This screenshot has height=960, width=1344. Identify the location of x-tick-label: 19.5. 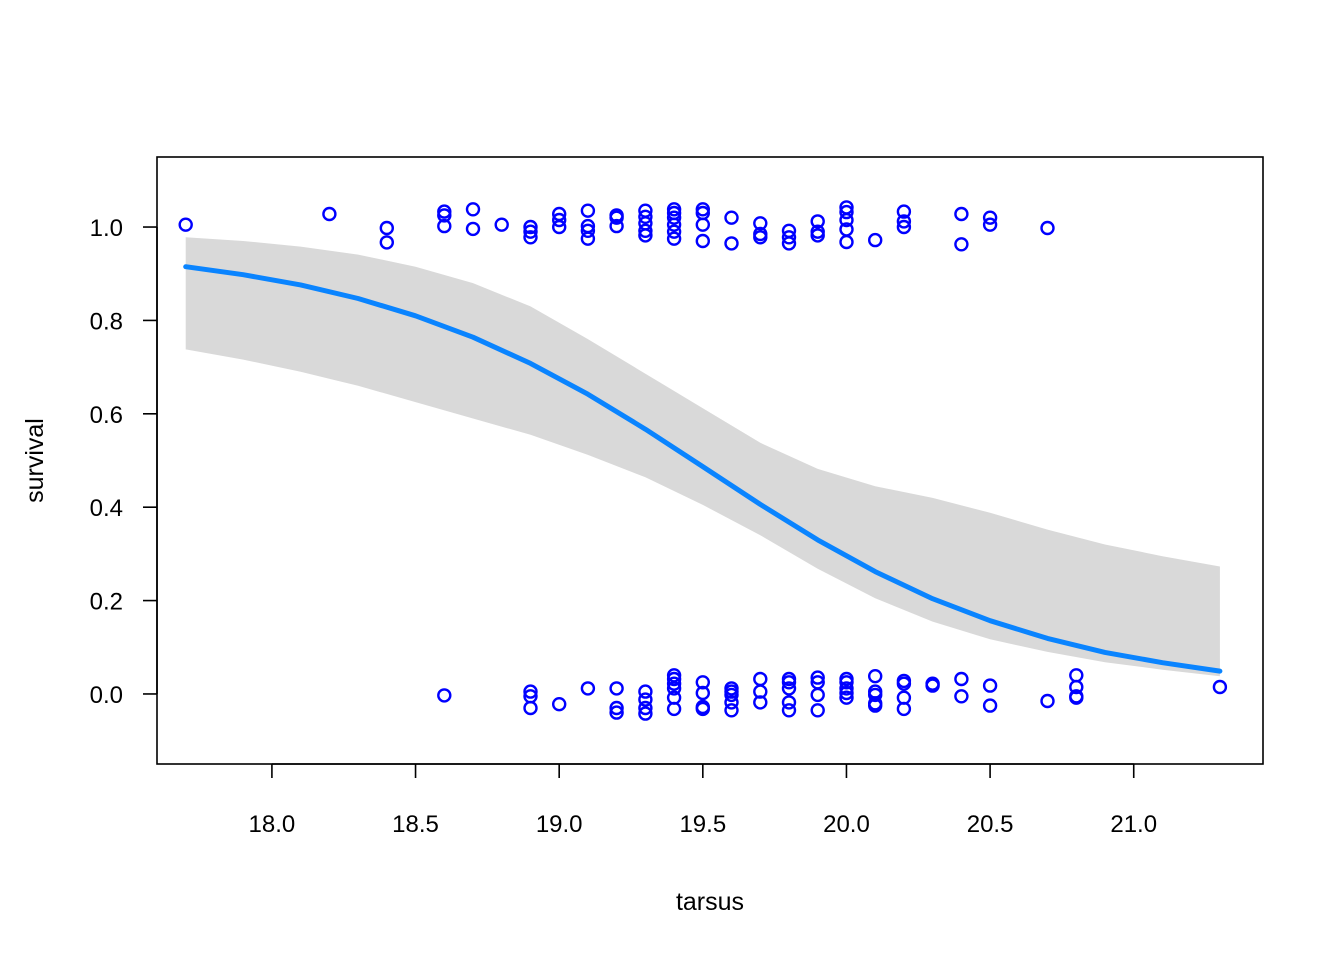
(702, 824).